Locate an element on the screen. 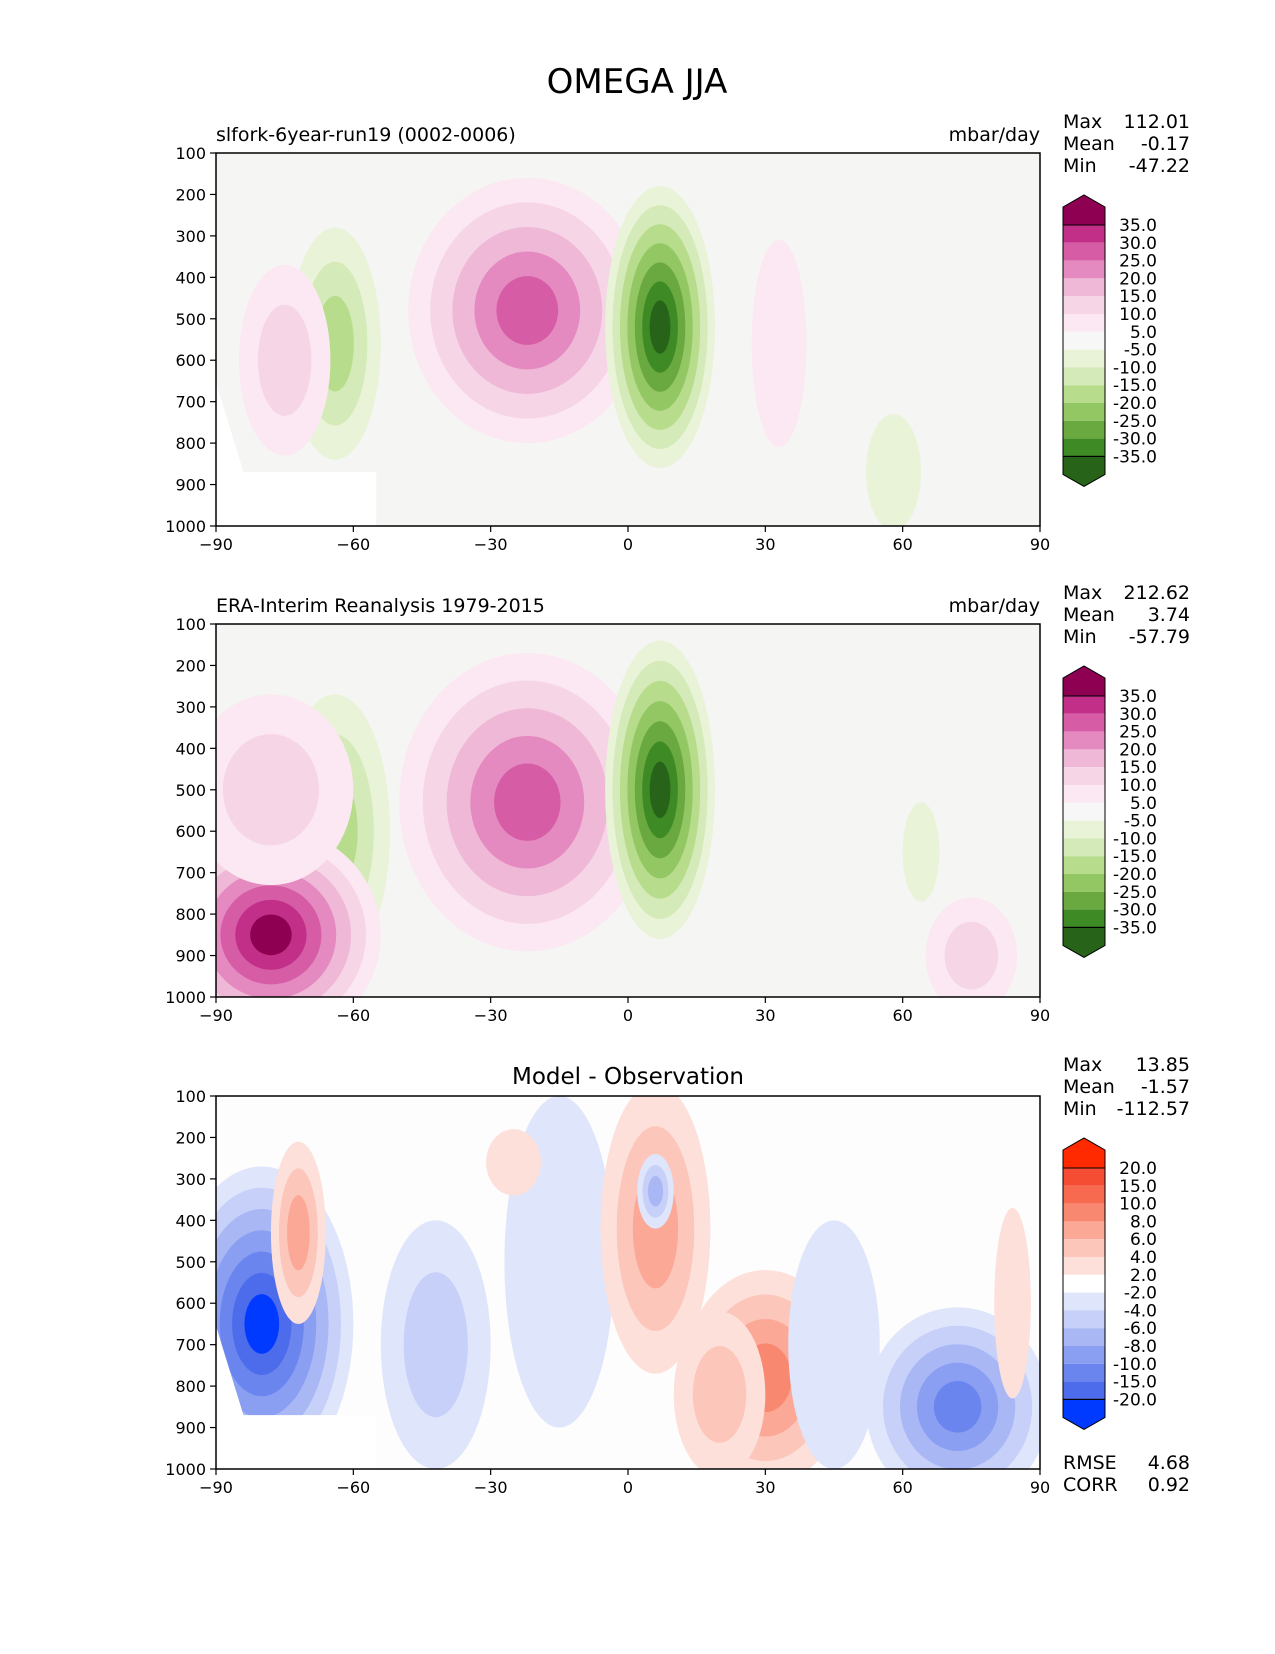 This screenshot has width=1275, height=1654. x-tick-label: 60 is located at coordinates (902, 1487).